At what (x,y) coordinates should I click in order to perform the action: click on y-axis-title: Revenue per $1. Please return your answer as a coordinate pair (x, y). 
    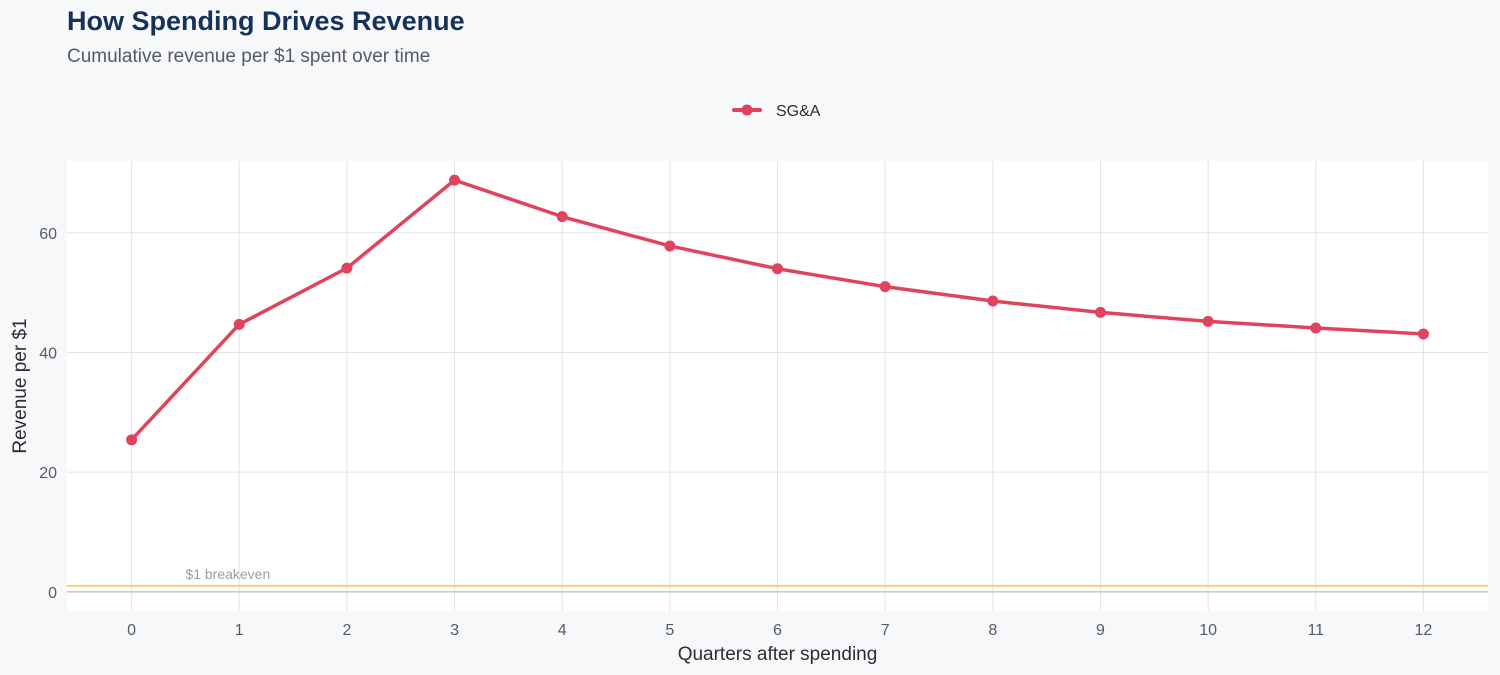
    Looking at the image, I should click on (20, 385).